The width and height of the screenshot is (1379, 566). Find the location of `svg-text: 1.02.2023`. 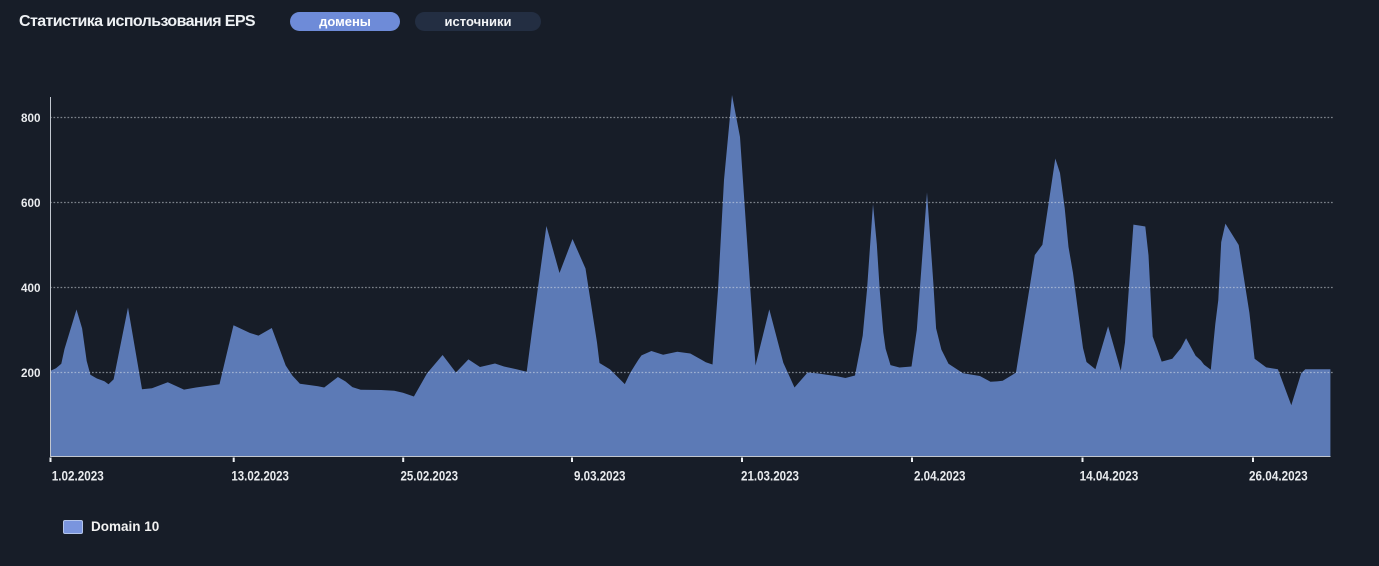

svg-text: 1.02.2023 is located at coordinates (78, 476).